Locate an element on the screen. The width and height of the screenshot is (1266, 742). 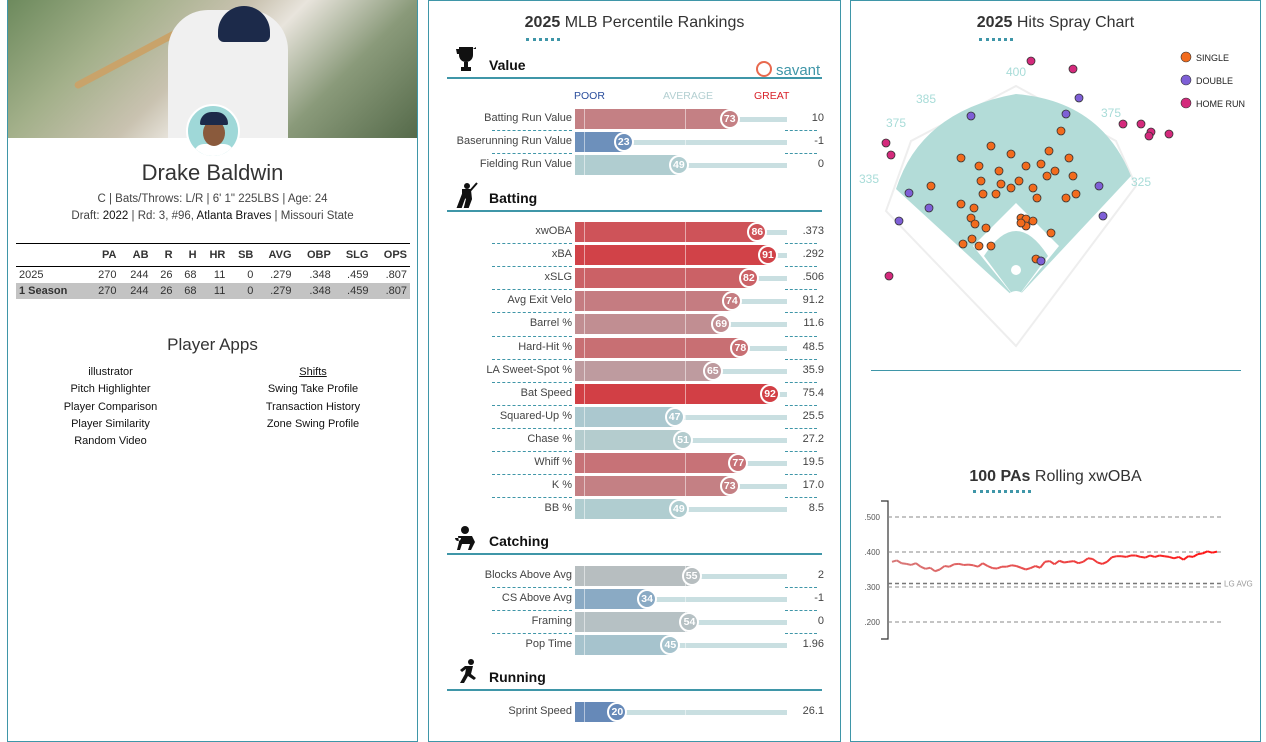
metric-label: BB % is located at coordinates (558, 508).